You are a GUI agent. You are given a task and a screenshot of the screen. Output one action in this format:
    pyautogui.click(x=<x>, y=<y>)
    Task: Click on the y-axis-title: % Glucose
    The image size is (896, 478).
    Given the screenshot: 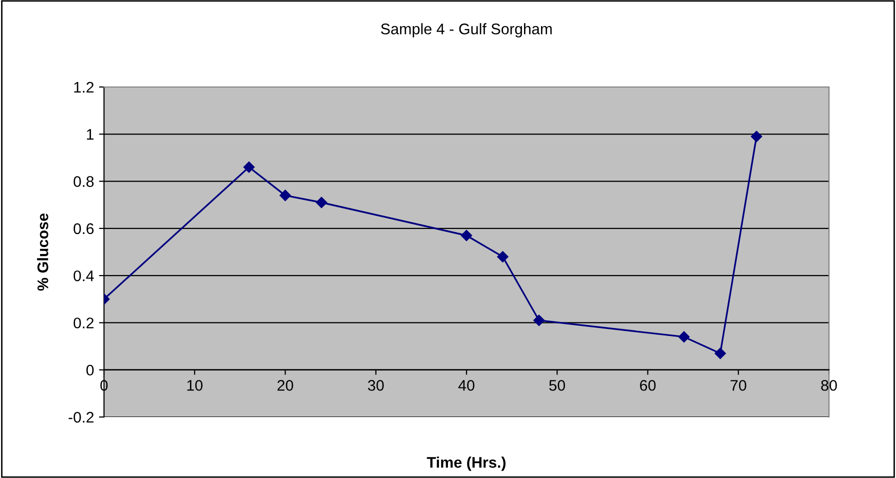 What is the action you would take?
    pyautogui.click(x=42, y=252)
    